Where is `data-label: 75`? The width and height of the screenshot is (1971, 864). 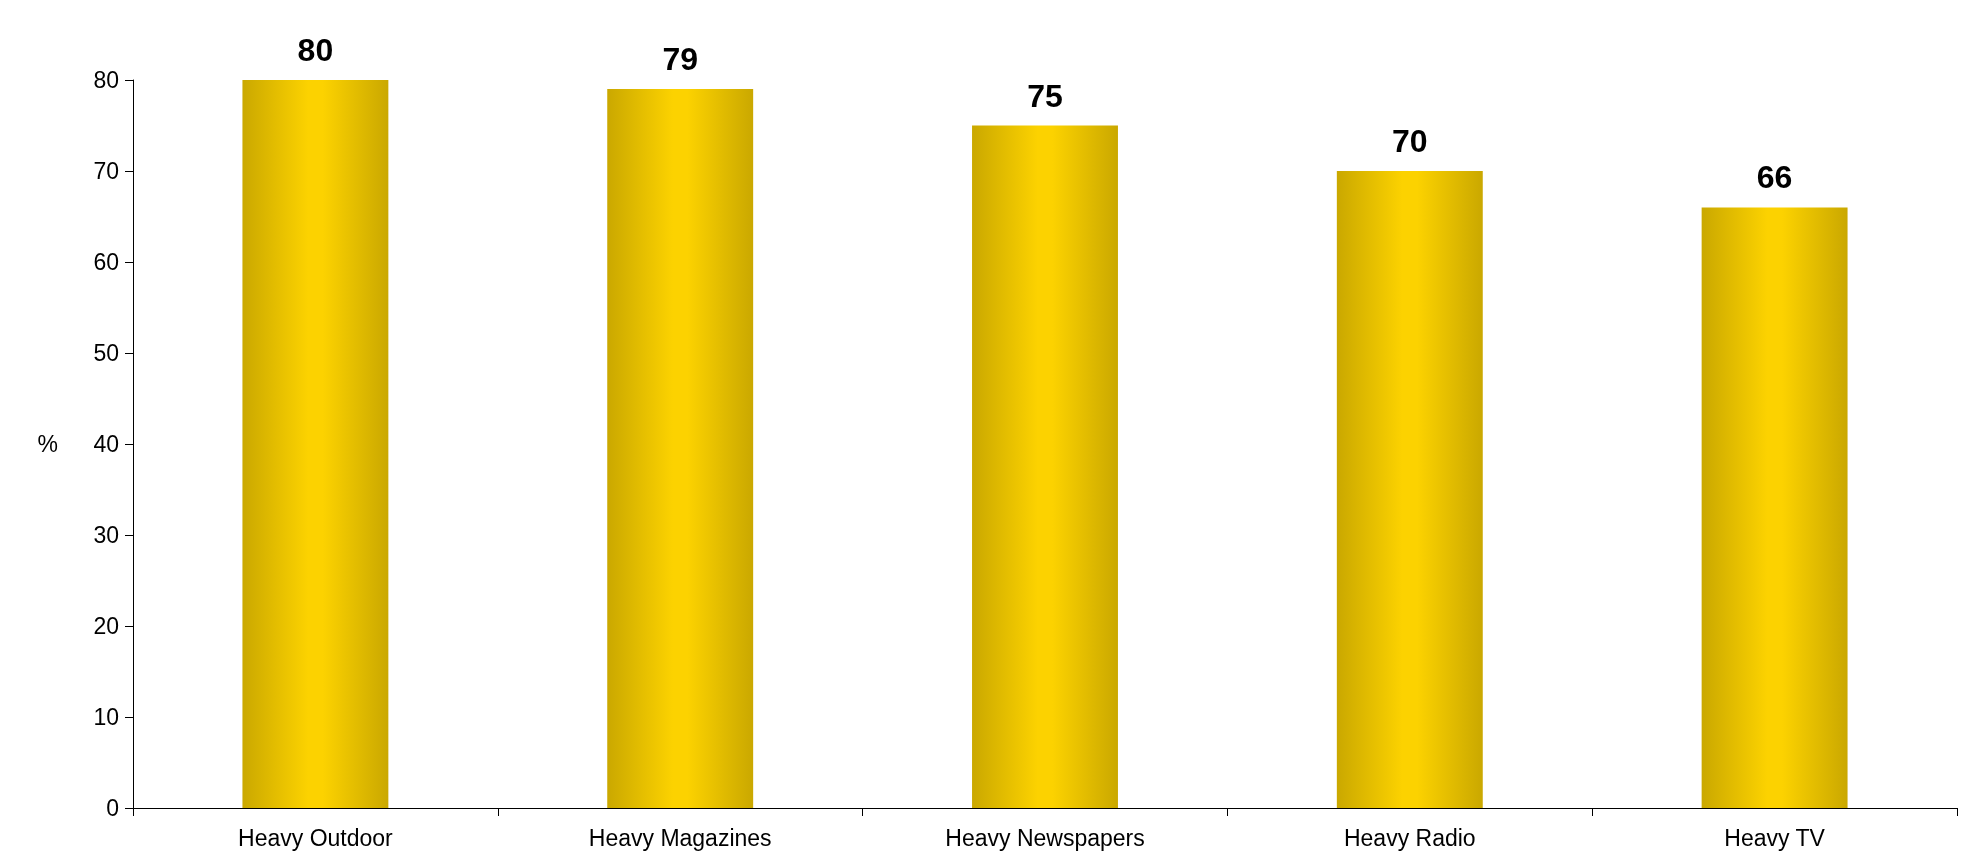
data-label: 75 is located at coordinates (1045, 95).